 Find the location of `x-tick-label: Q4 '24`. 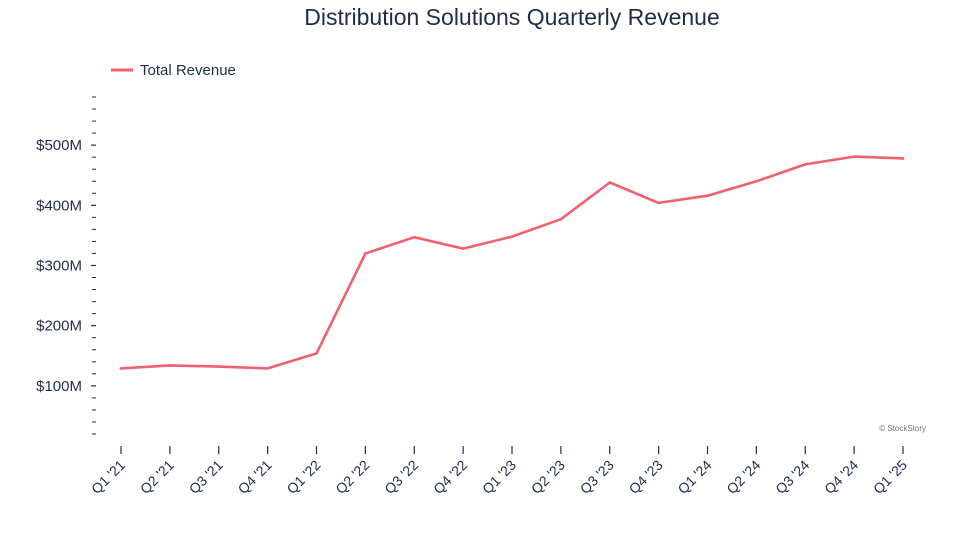

x-tick-label: Q4 '24 is located at coordinates (841, 477).